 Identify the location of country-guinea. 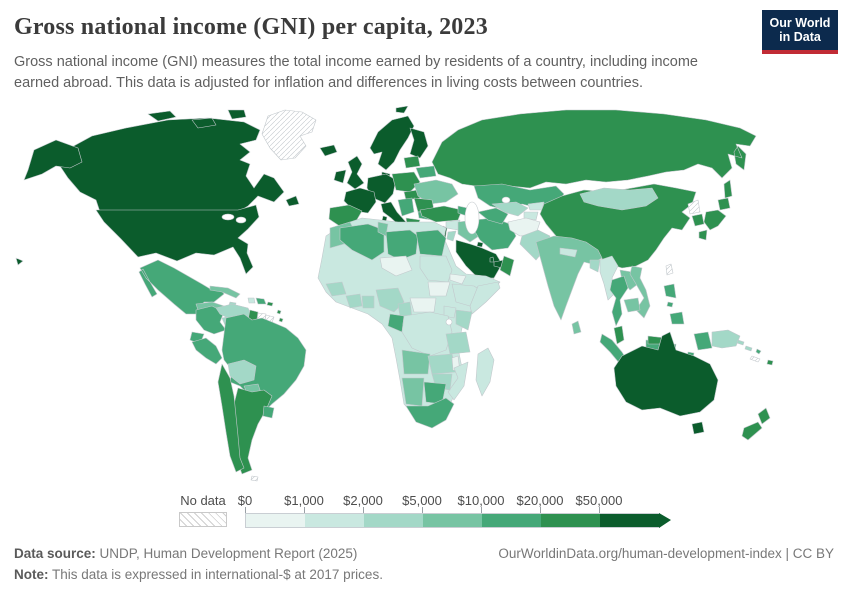
(336, 289).